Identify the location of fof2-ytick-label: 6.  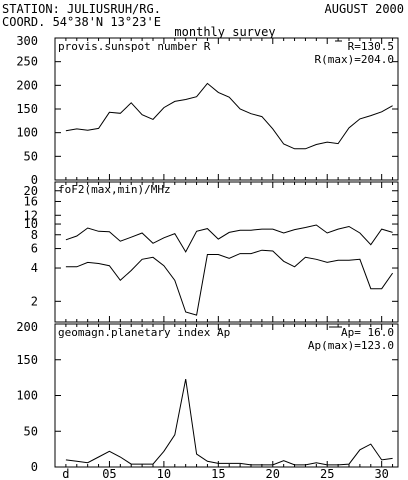
(34, 249).